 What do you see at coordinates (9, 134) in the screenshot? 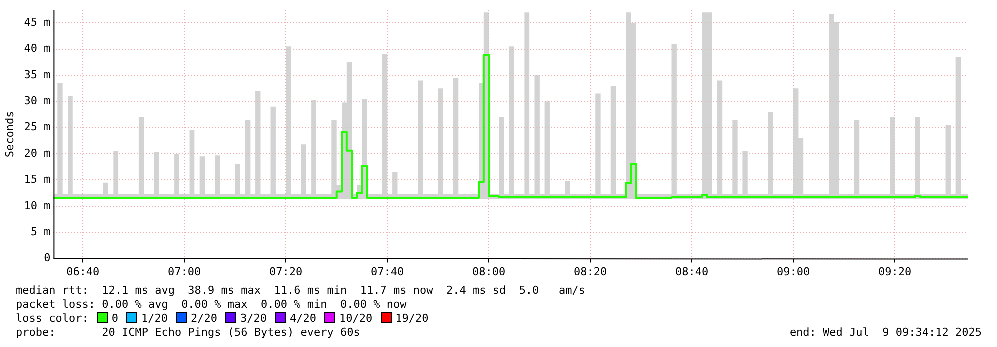
I see `y-axis-title: Seconds` at bounding box center [9, 134].